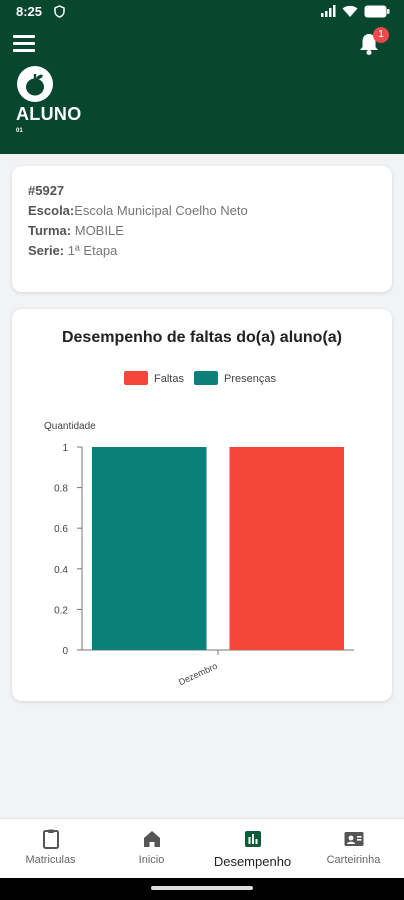 Image resolution: width=404 pixels, height=900 pixels. What do you see at coordinates (24, 44) in the screenshot?
I see `menu-icon` at bounding box center [24, 44].